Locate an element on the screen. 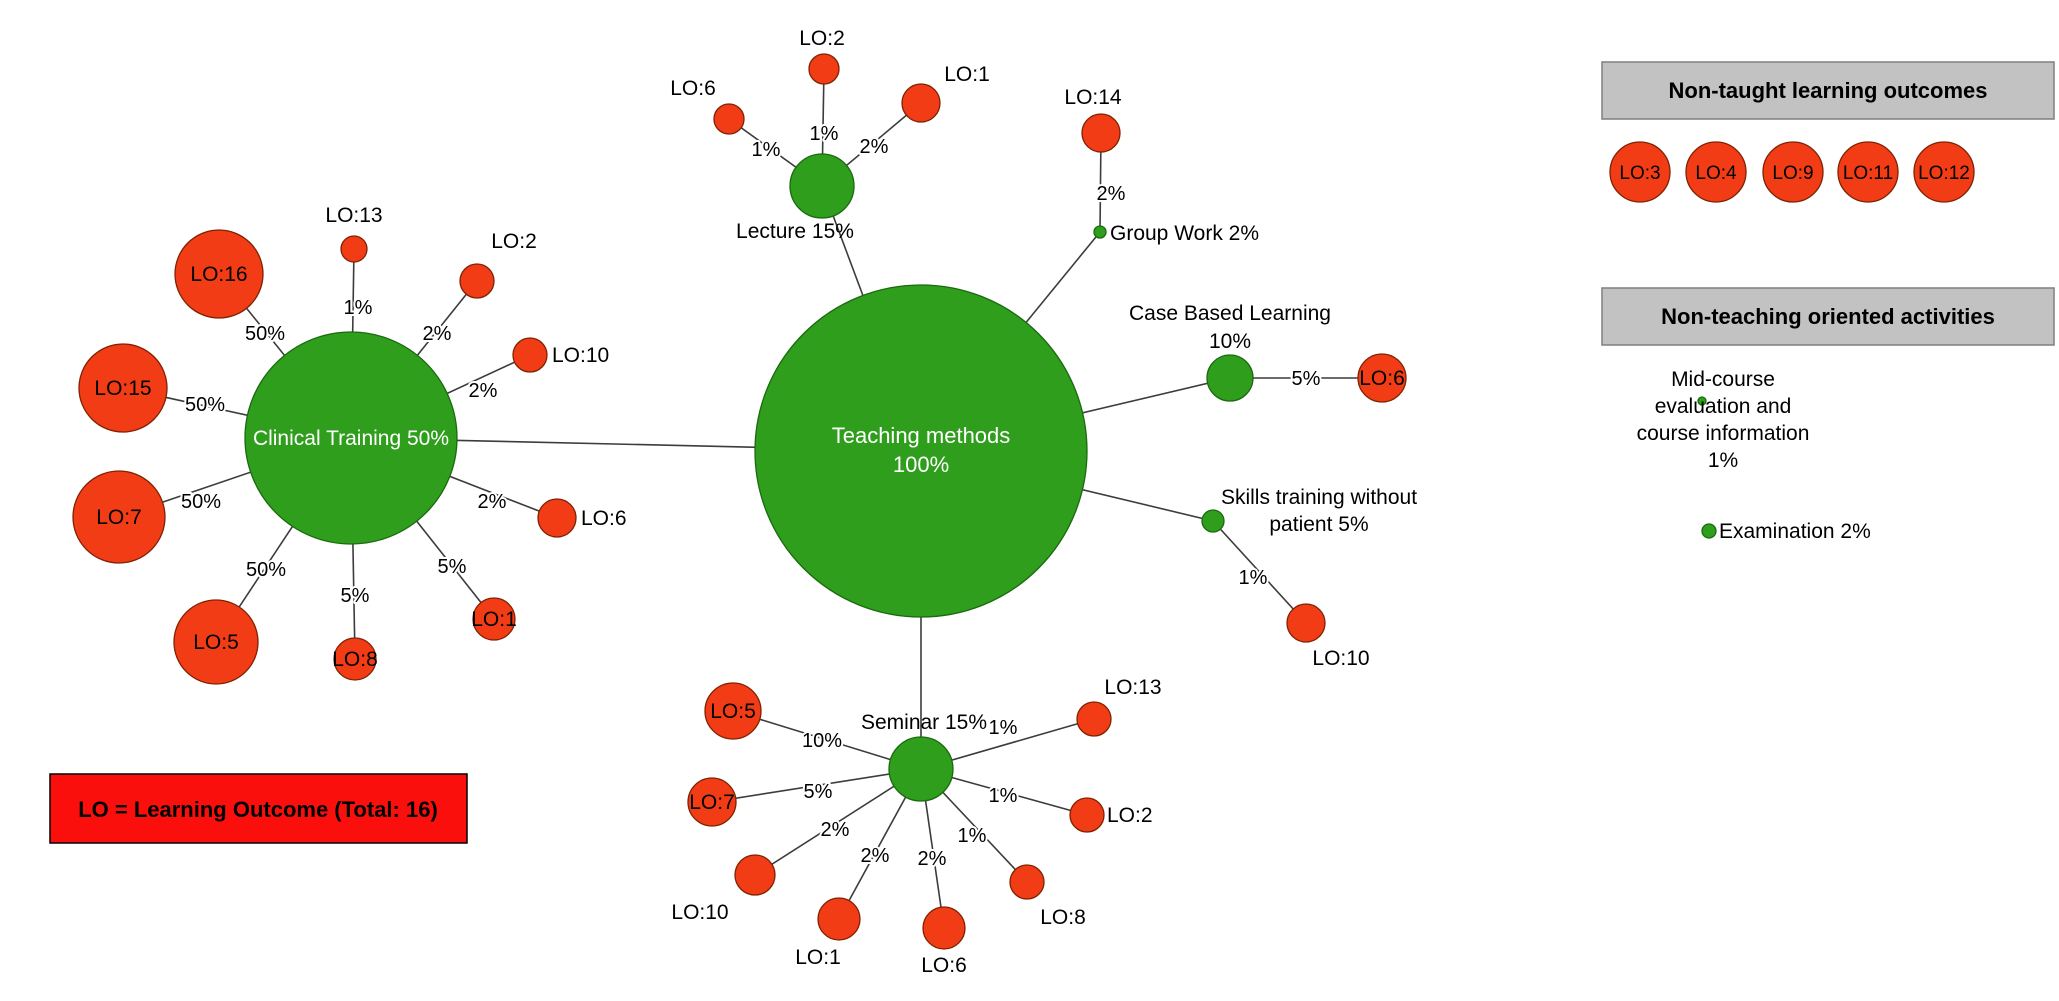 The width and height of the screenshot is (2059, 1001). lecture-lo2-pct: 1% is located at coordinates (824, 134).